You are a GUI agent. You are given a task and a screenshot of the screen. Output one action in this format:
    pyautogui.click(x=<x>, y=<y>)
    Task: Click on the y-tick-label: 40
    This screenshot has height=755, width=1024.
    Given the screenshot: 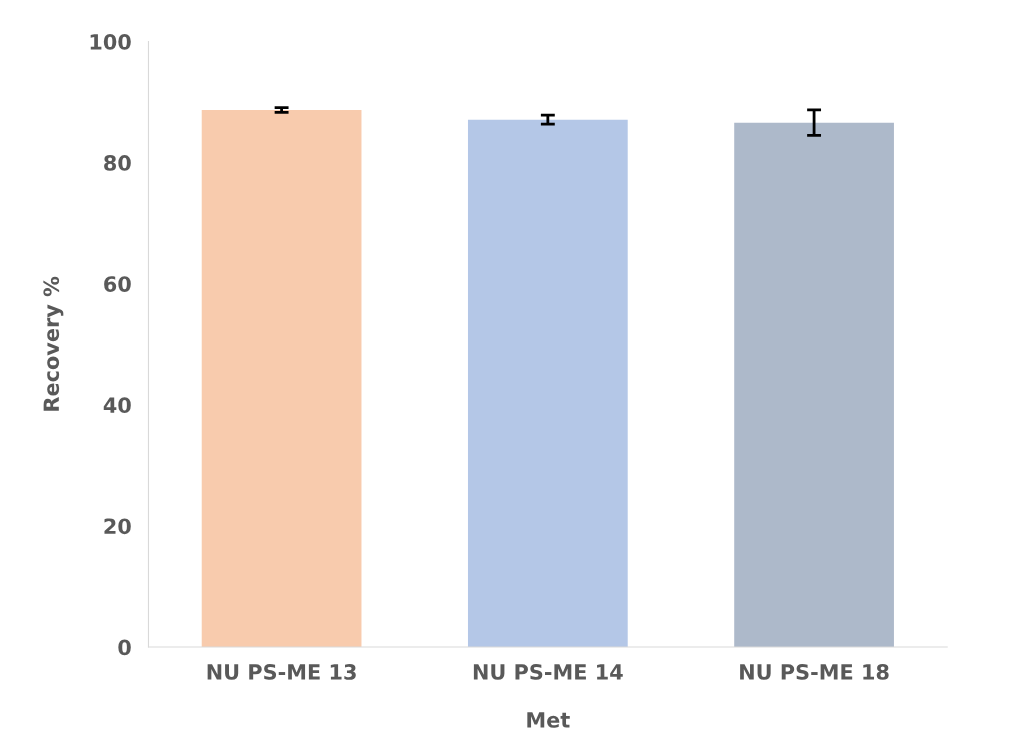 What is the action you would take?
    pyautogui.click(x=117, y=405)
    